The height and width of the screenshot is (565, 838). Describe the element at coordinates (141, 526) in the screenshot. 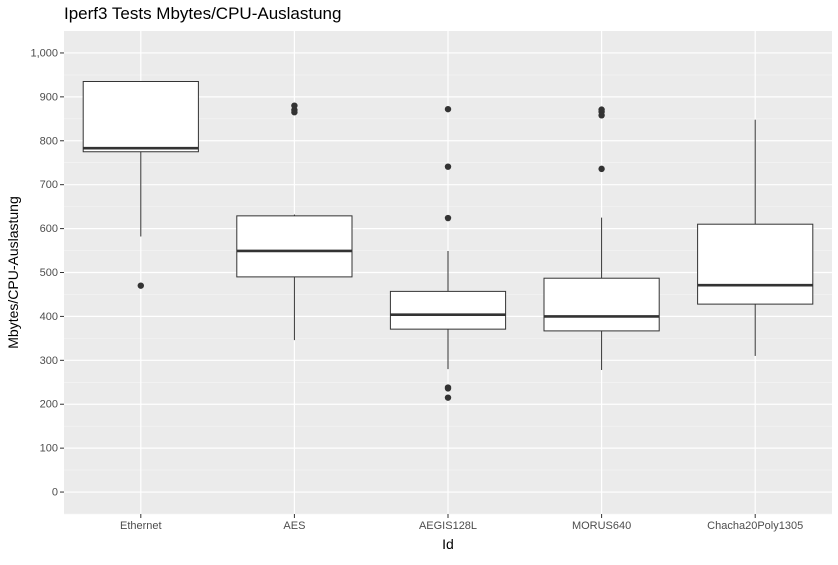

I see `x-tick-label: Ethernet` at that location.